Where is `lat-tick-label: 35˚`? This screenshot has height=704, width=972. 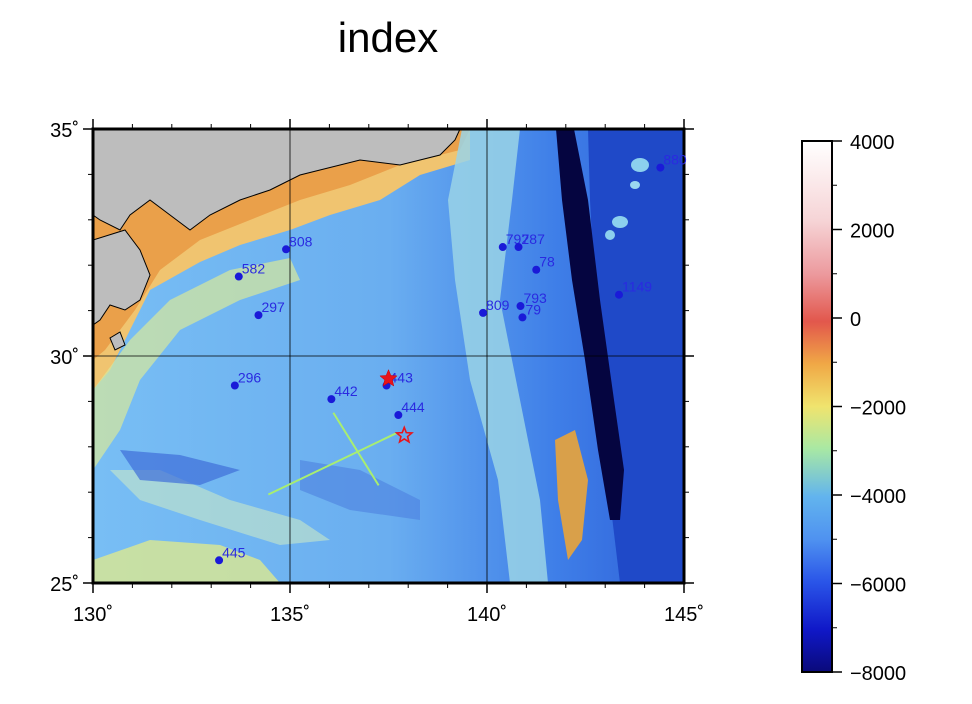
lat-tick-label: 35˚ is located at coordinates (64, 131).